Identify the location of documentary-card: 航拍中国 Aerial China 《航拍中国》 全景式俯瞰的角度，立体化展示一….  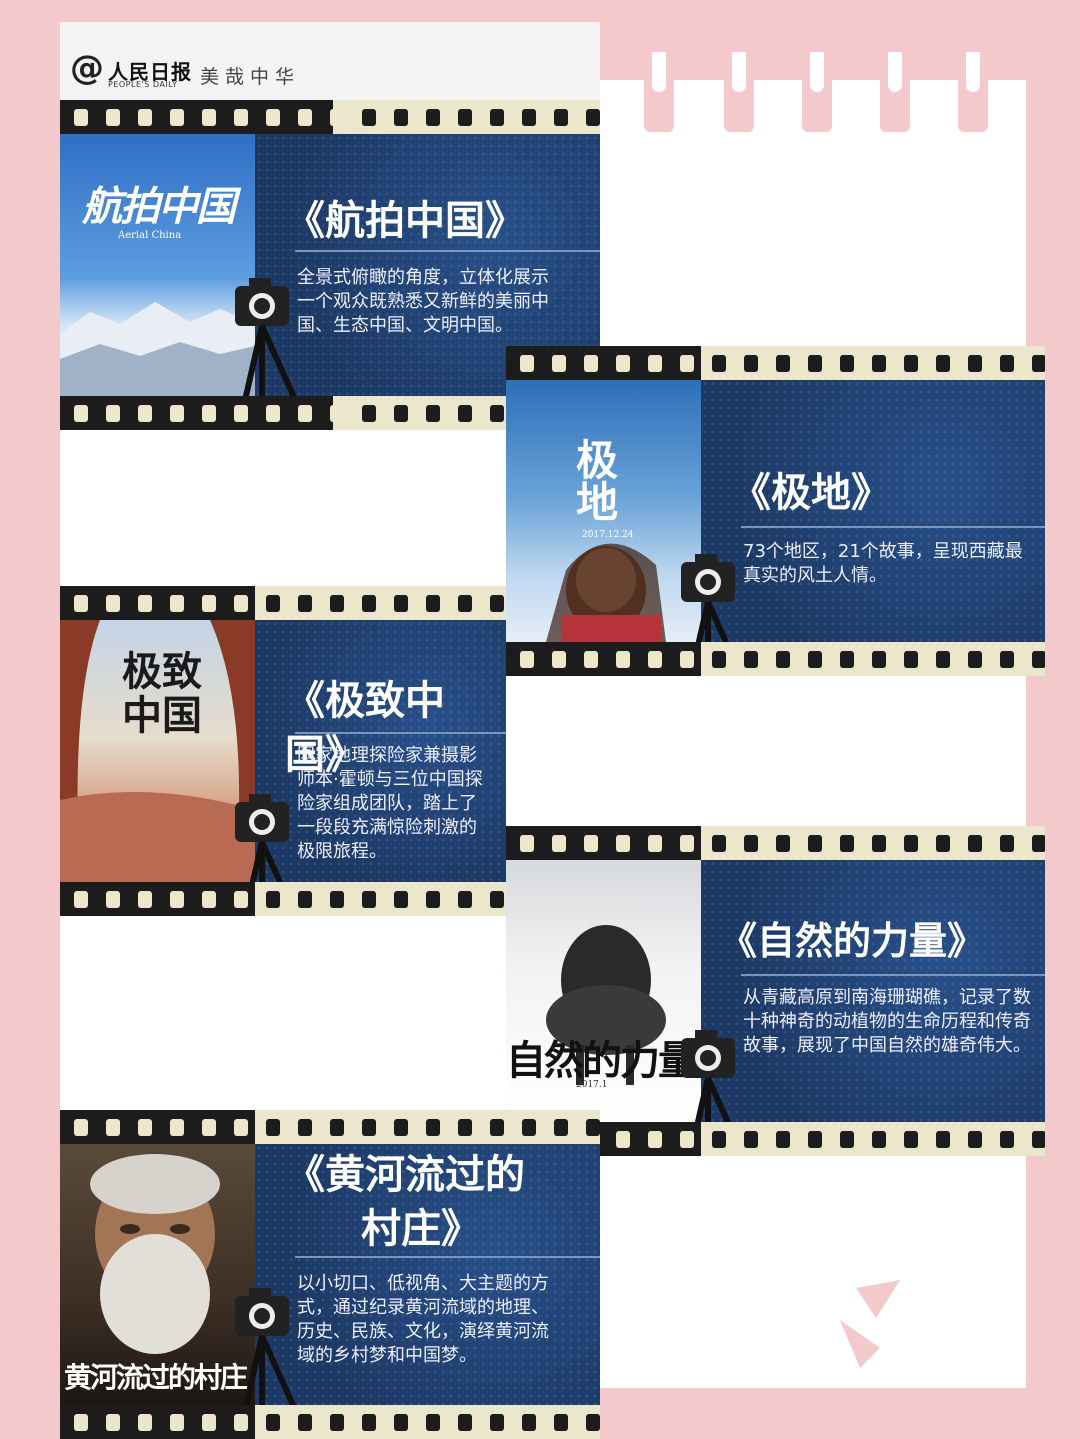
(330, 265).